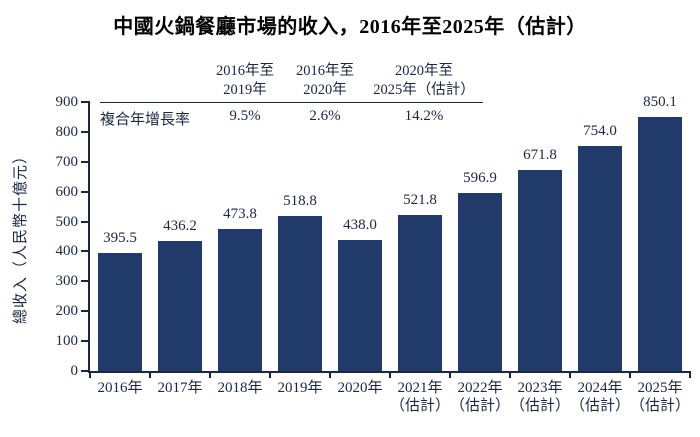 The height and width of the screenshot is (437, 700). What do you see at coordinates (600, 388) in the screenshot?
I see `x-tick-label-line: 2024年` at bounding box center [600, 388].